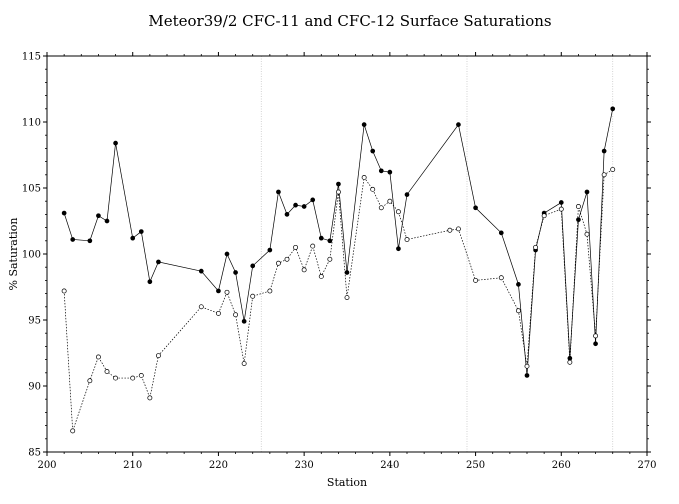  What do you see at coordinates (304, 465) in the screenshot?
I see `x-tick-label-3: 230` at bounding box center [304, 465].